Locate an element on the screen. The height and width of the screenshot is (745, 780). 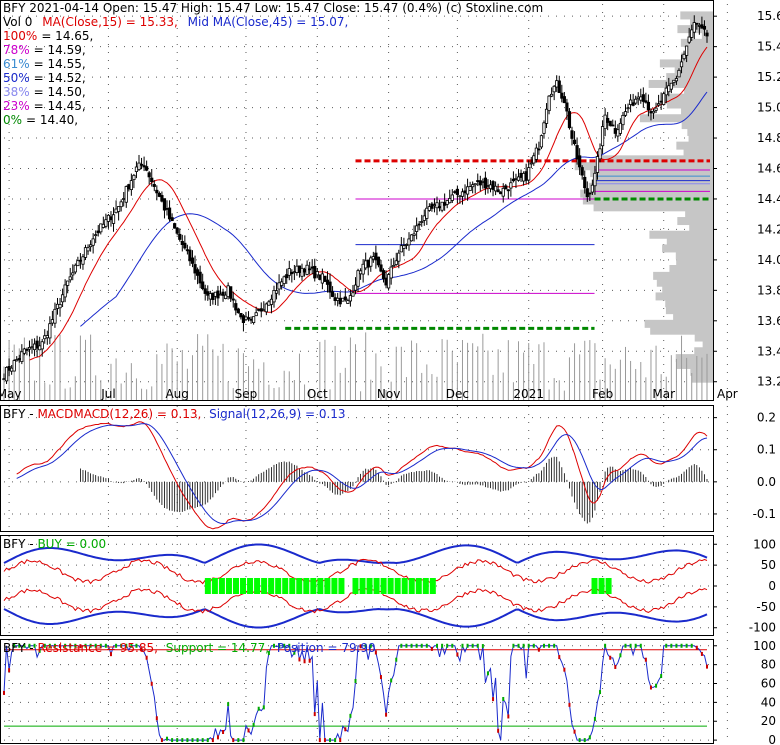
macd-label-signal: Signal(12,26,9) = 0.13 is located at coordinates (277, 414).